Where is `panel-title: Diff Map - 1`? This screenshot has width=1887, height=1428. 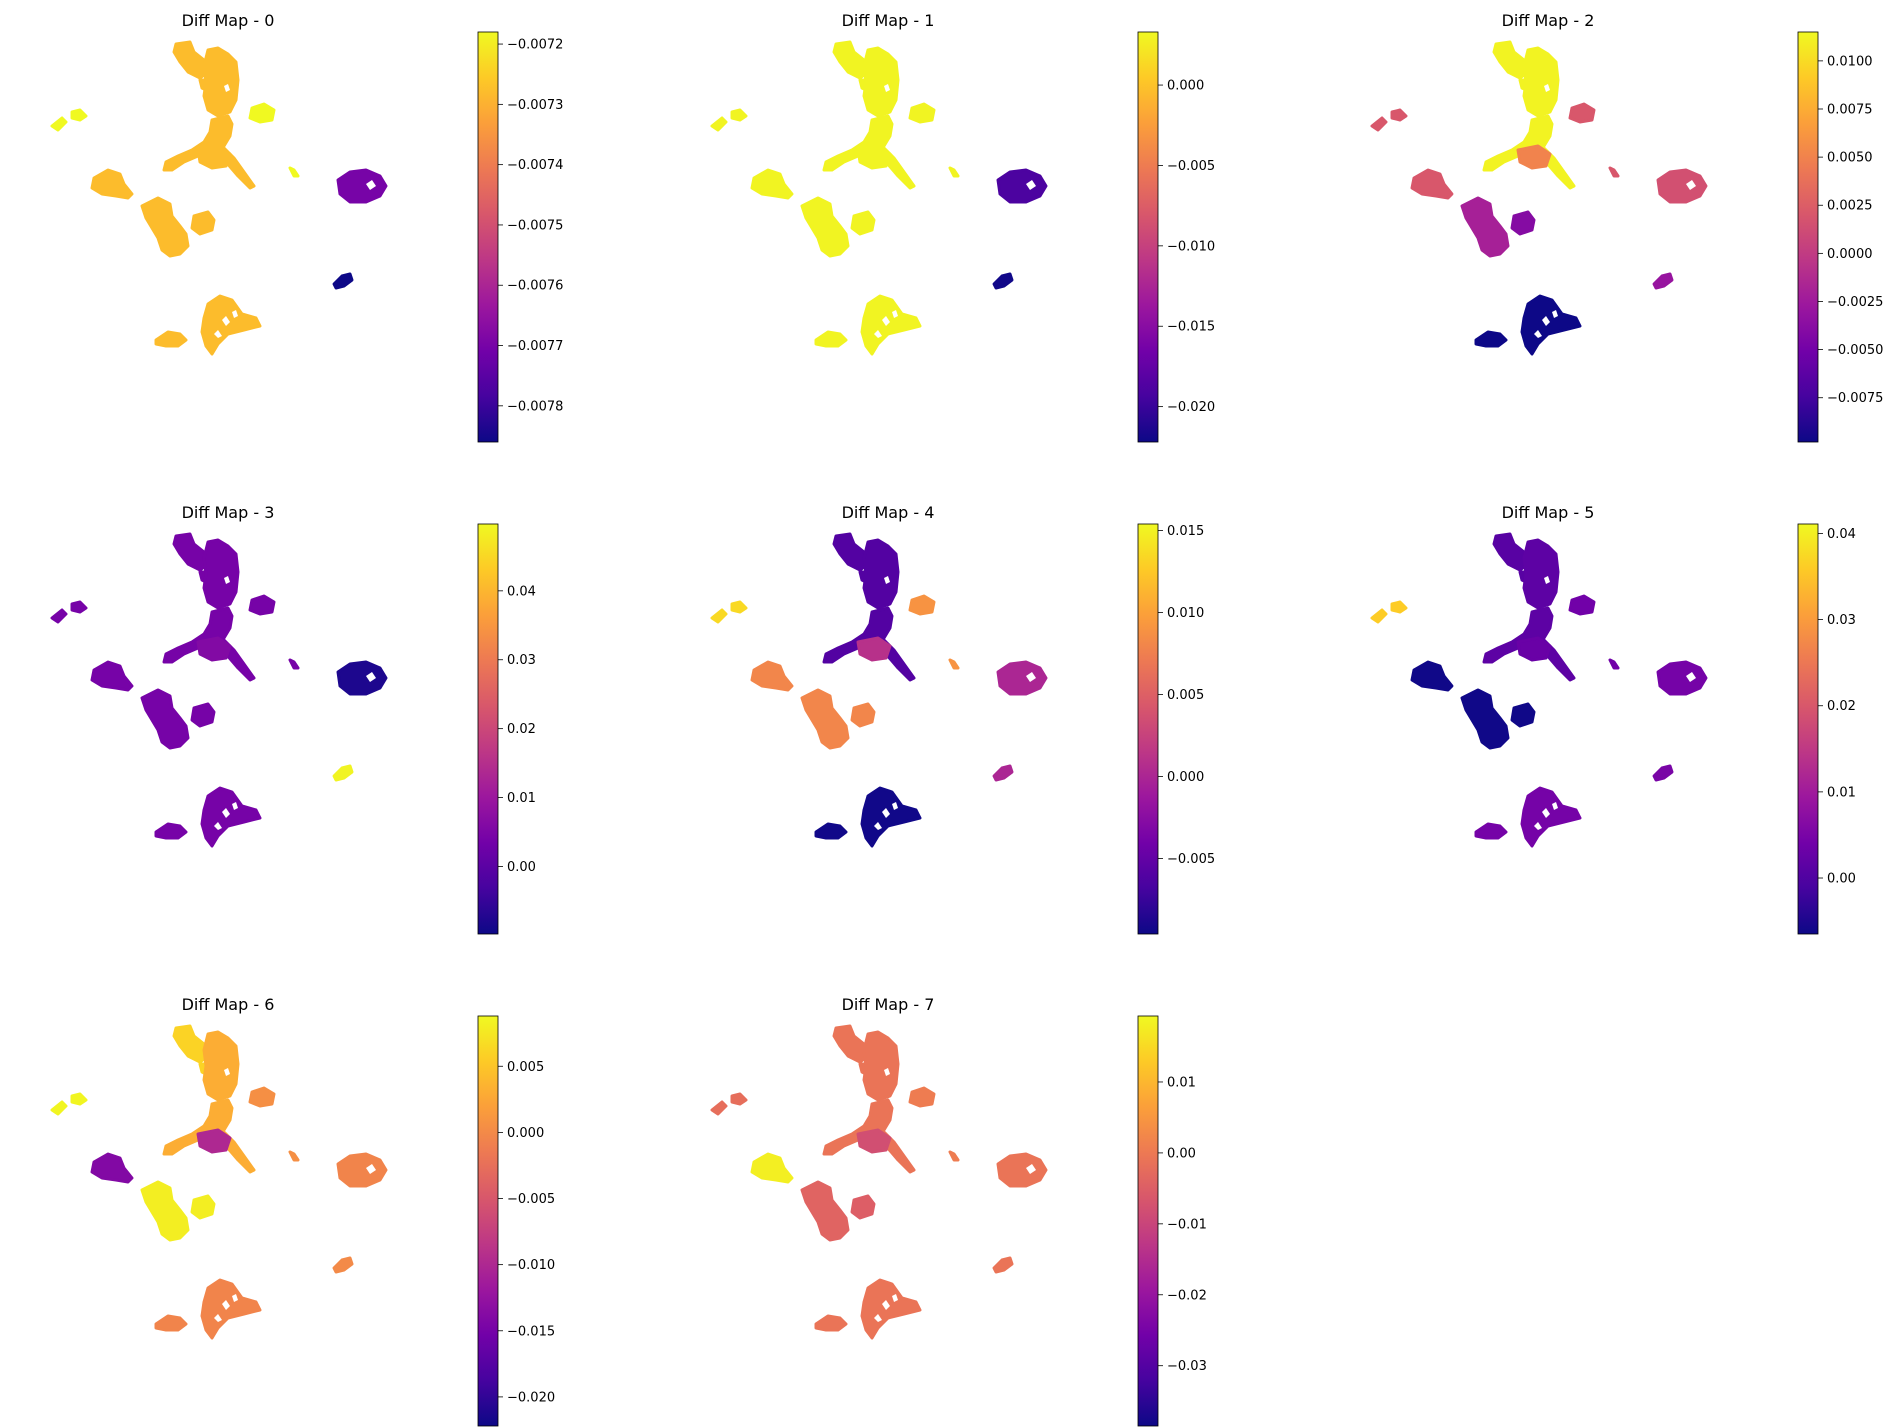
panel-title: Diff Map - 1 is located at coordinates (888, 20).